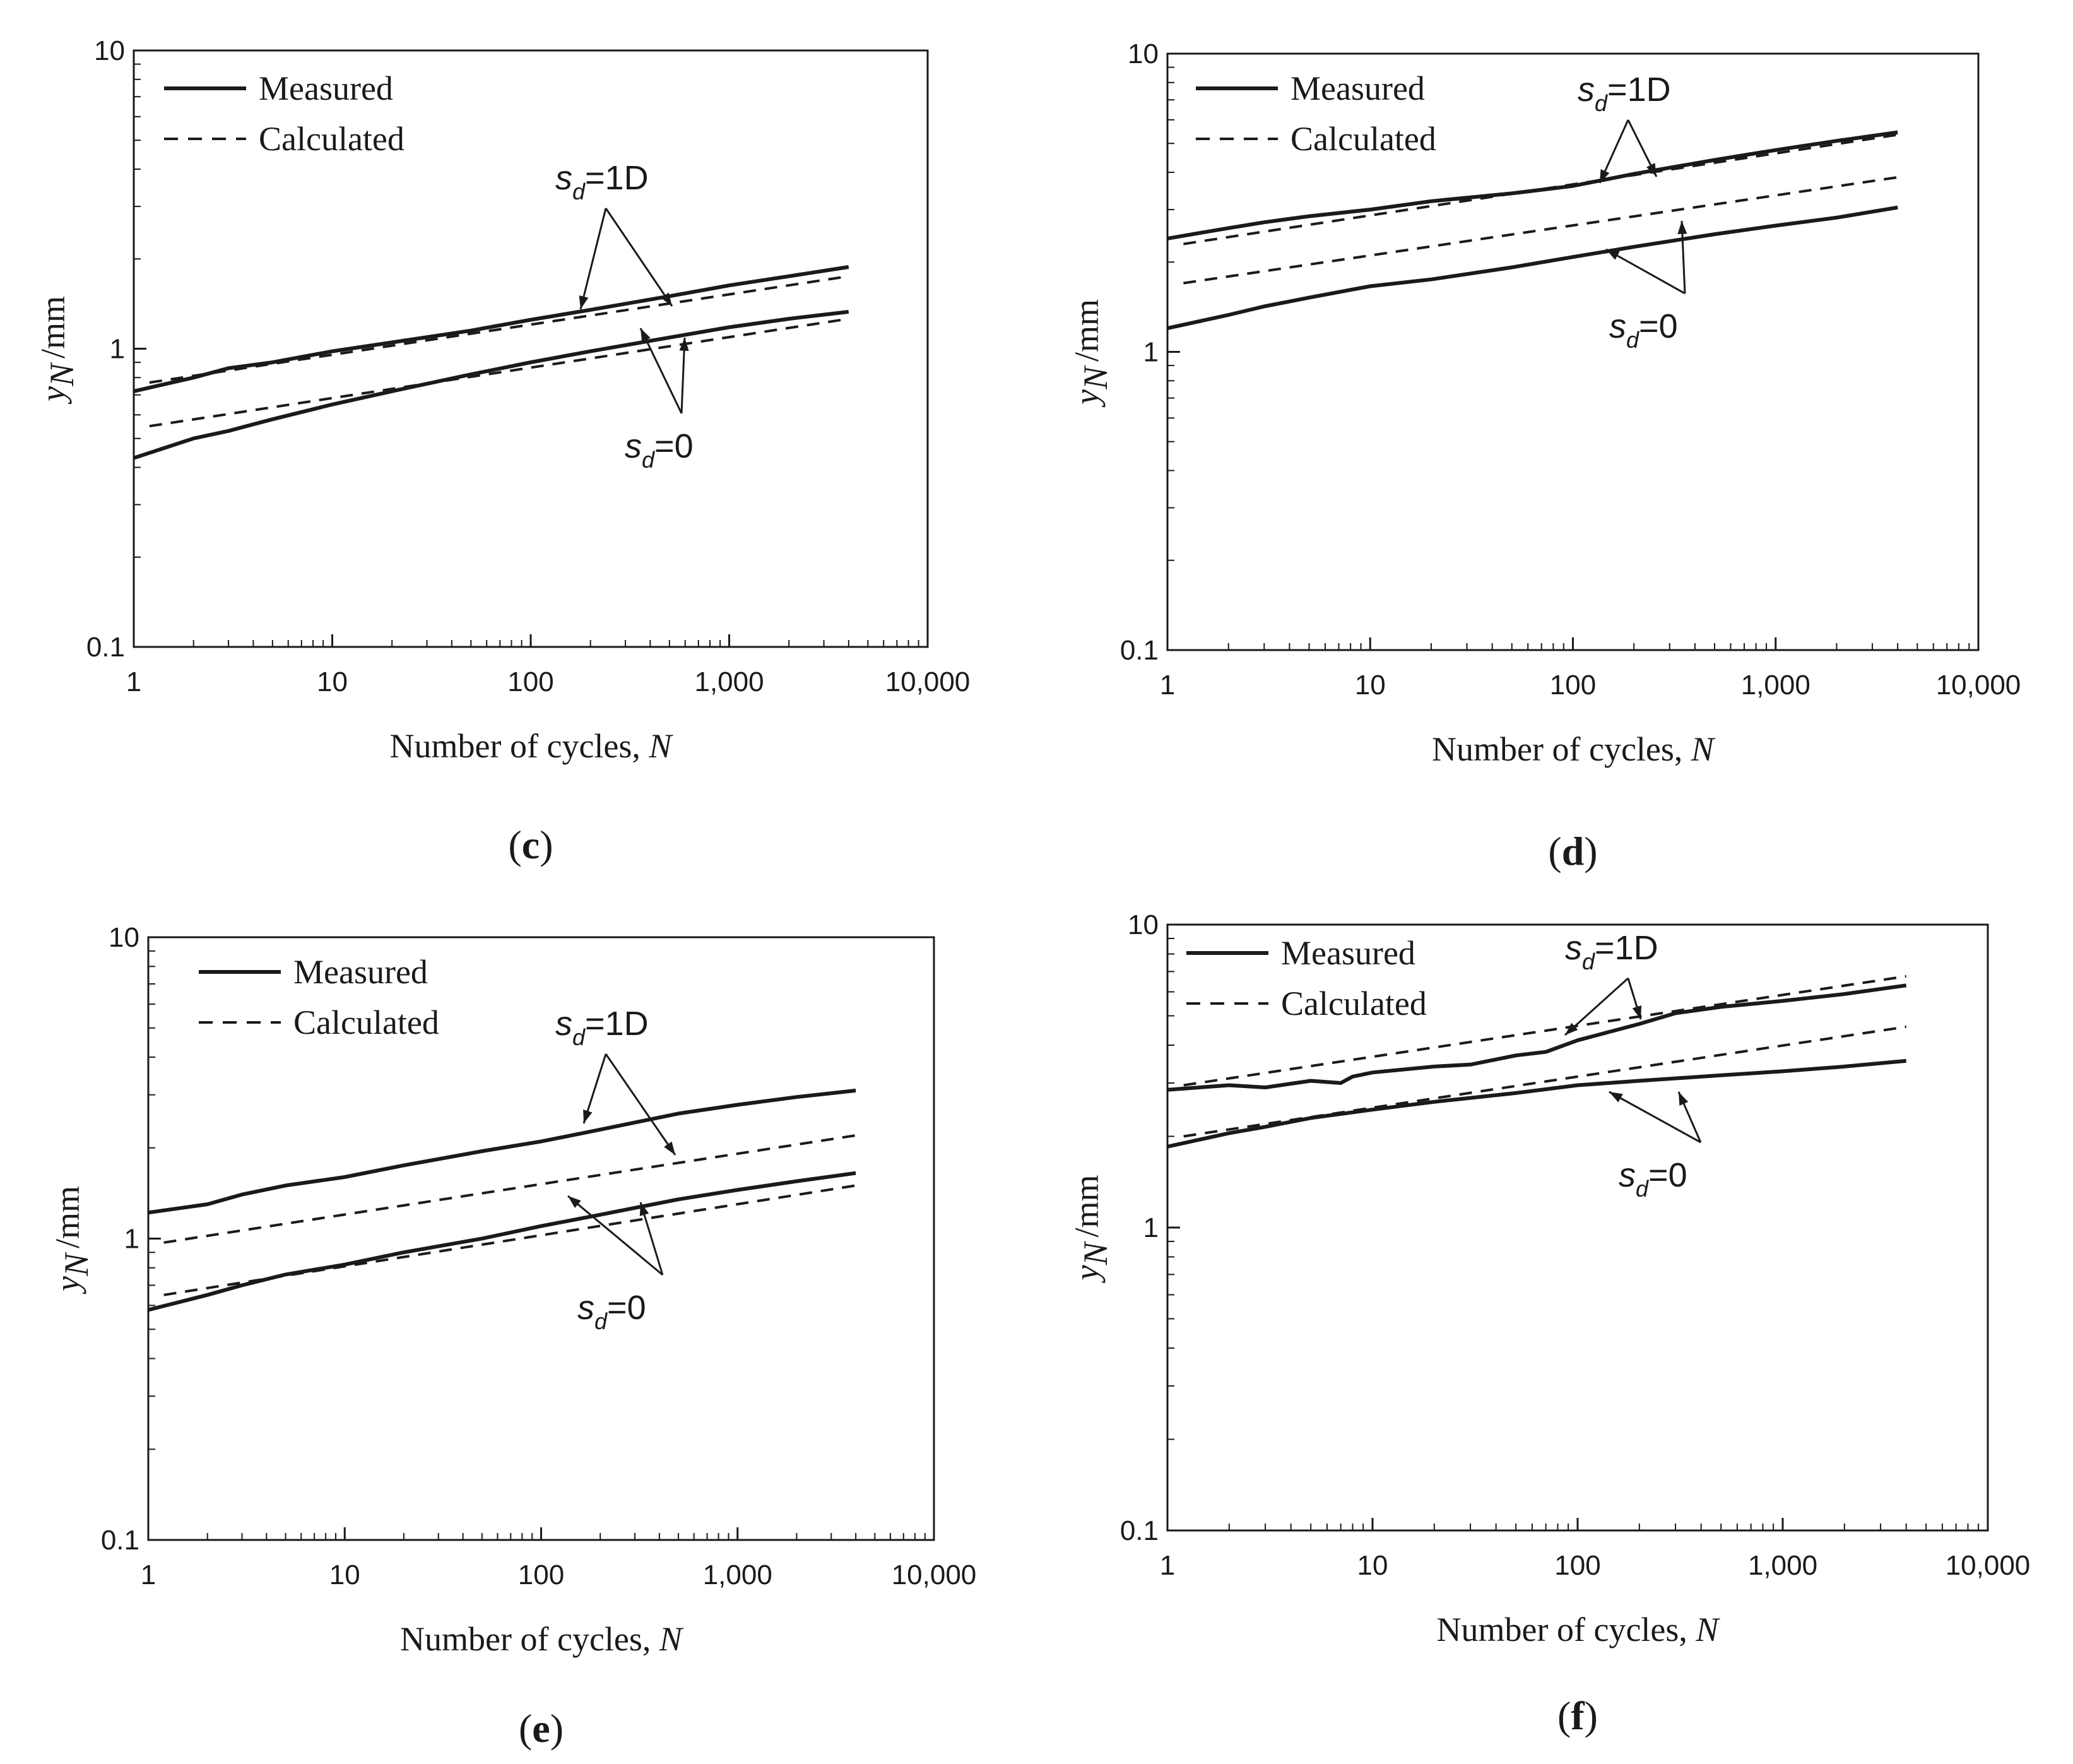 The image size is (2073, 1764). I want to click on legend-label: Measured, so click(1357, 88).